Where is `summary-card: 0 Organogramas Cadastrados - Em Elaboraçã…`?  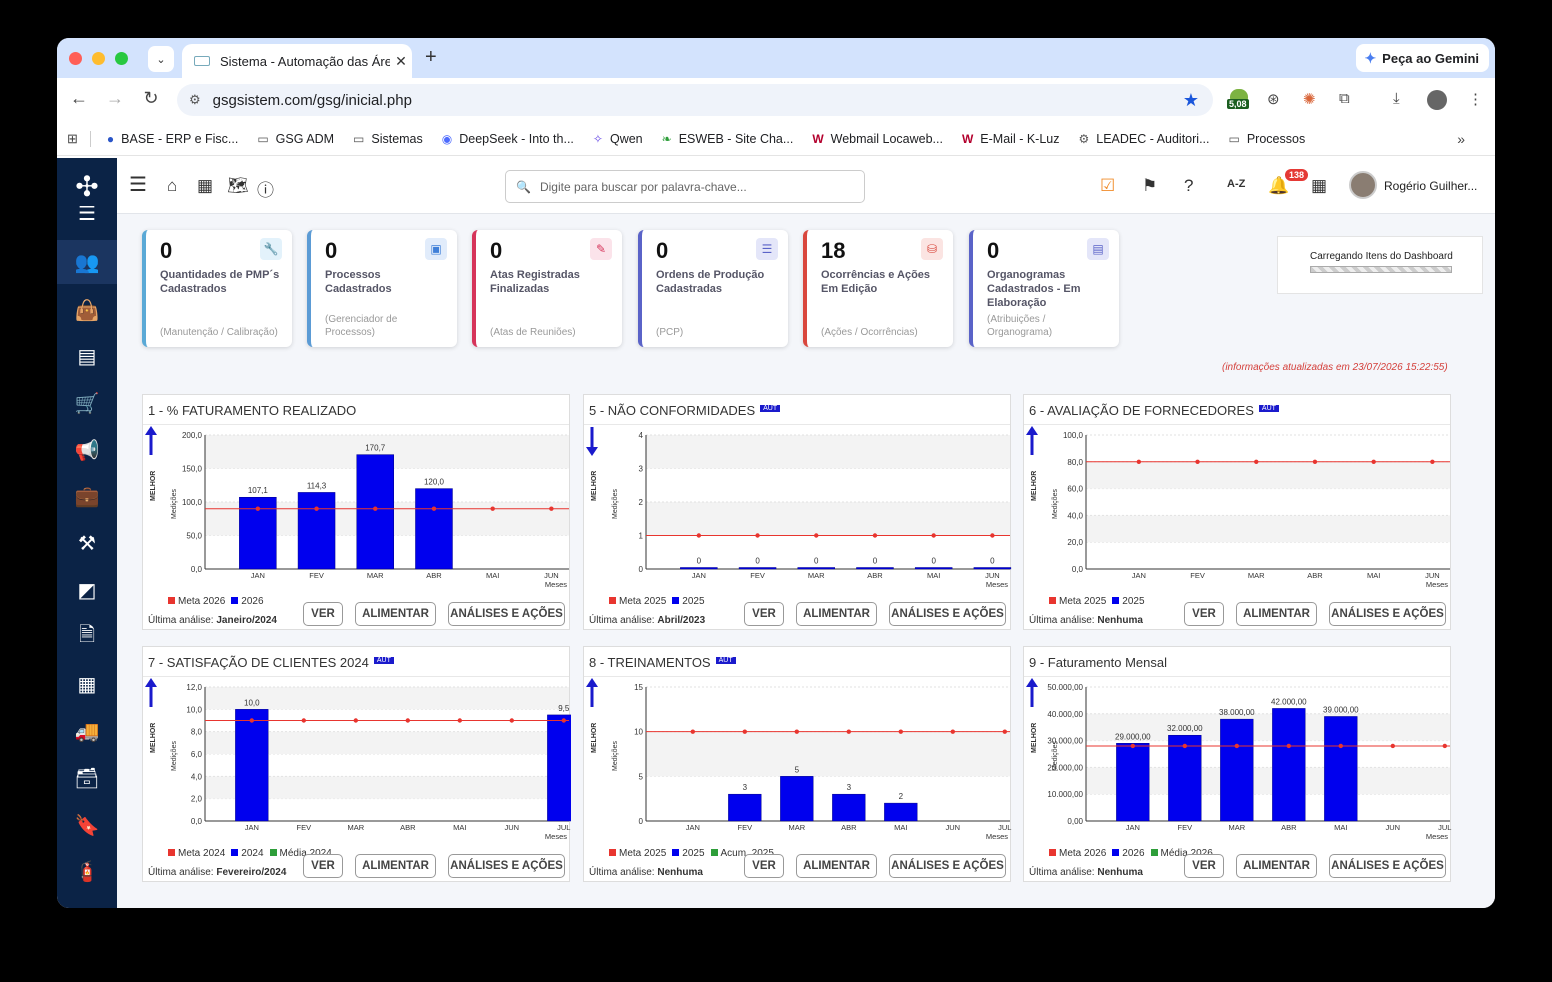 summary-card: 0 Organogramas Cadastrados - Em Elaboraçã… is located at coordinates (1044, 288).